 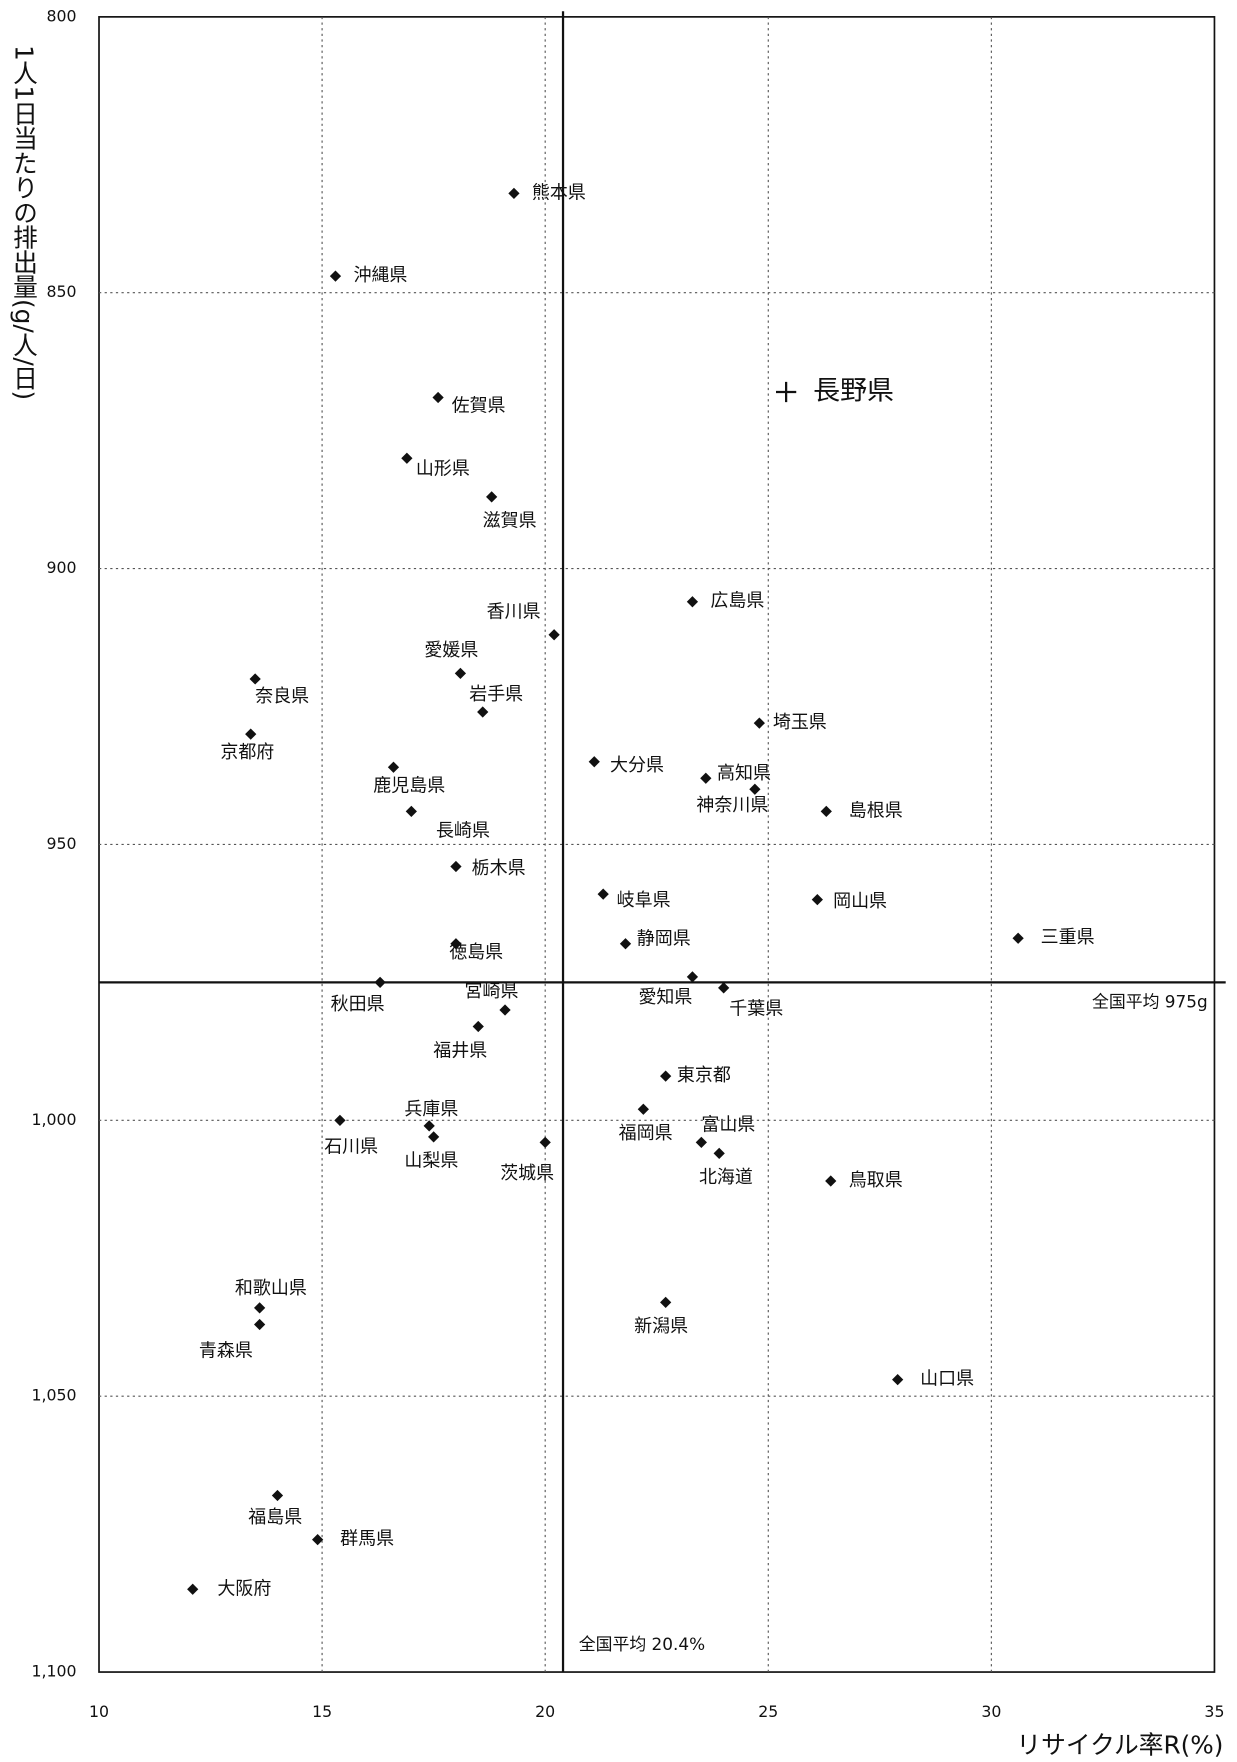 I want to click on point-label: 愛知県, so click(x=665, y=997).